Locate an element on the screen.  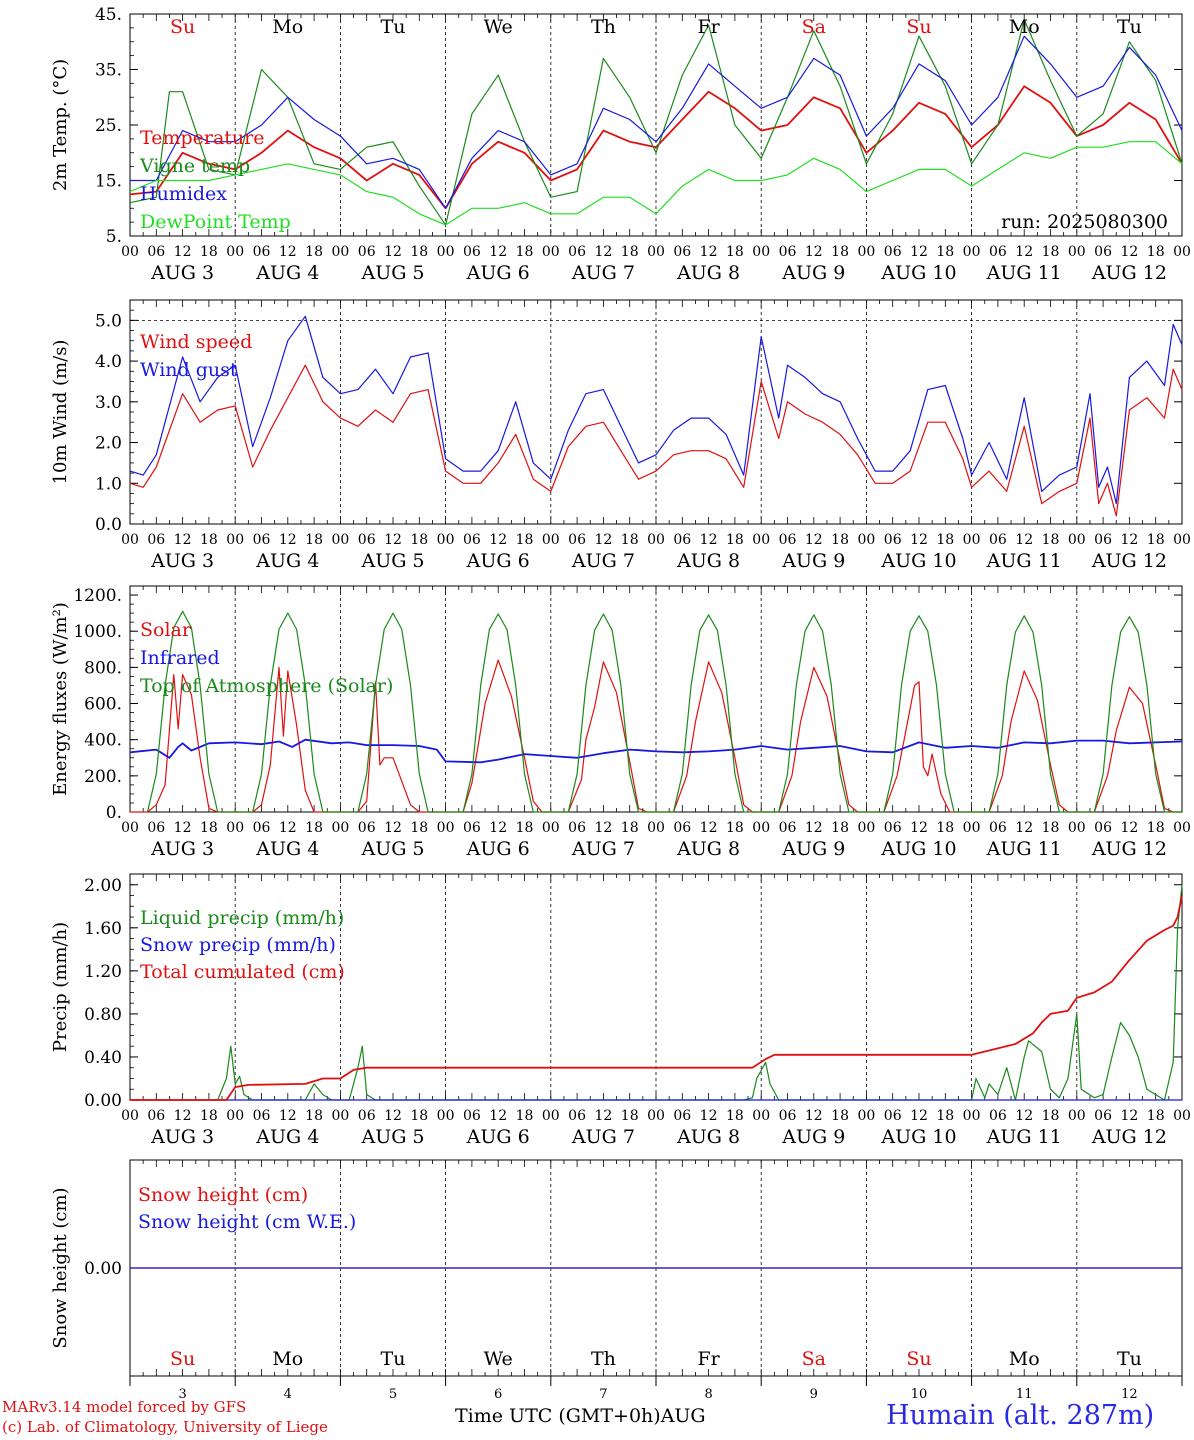
series-line-dewpoint-temp is located at coordinates (656, 183).